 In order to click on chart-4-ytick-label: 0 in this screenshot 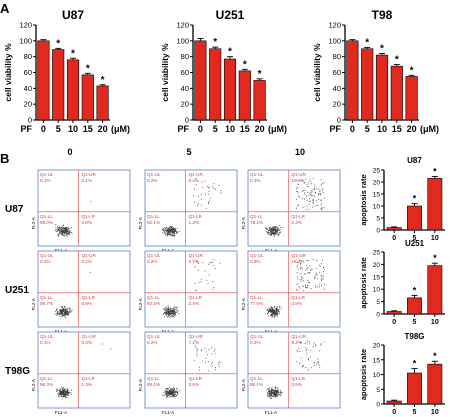, I will do `click(378, 315)`.